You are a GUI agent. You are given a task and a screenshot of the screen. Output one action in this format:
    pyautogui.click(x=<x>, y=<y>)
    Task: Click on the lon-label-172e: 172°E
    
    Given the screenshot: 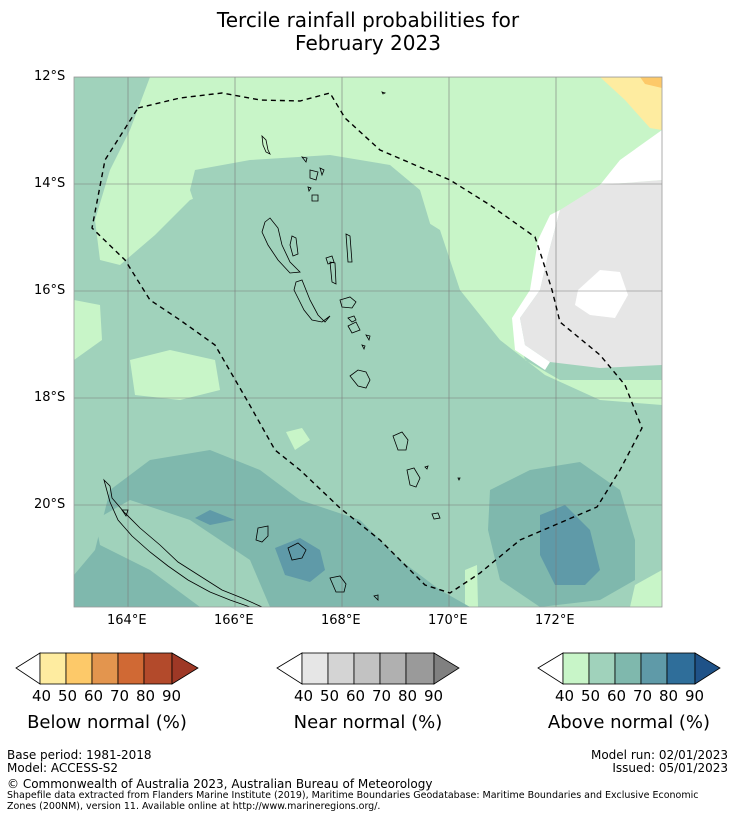 What is the action you would take?
    pyautogui.click(x=555, y=620)
    